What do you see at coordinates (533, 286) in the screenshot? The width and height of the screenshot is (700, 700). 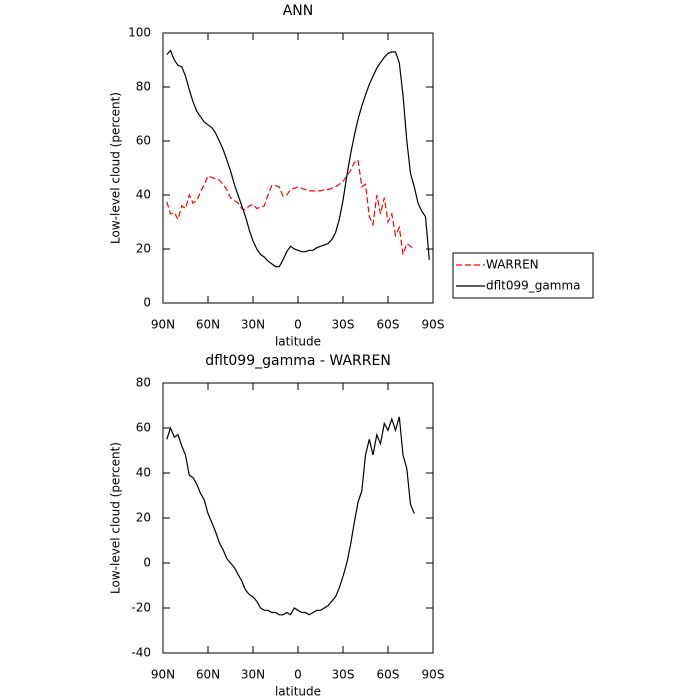 I see `legend-label: dflt099_gamma` at bounding box center [533, 286].